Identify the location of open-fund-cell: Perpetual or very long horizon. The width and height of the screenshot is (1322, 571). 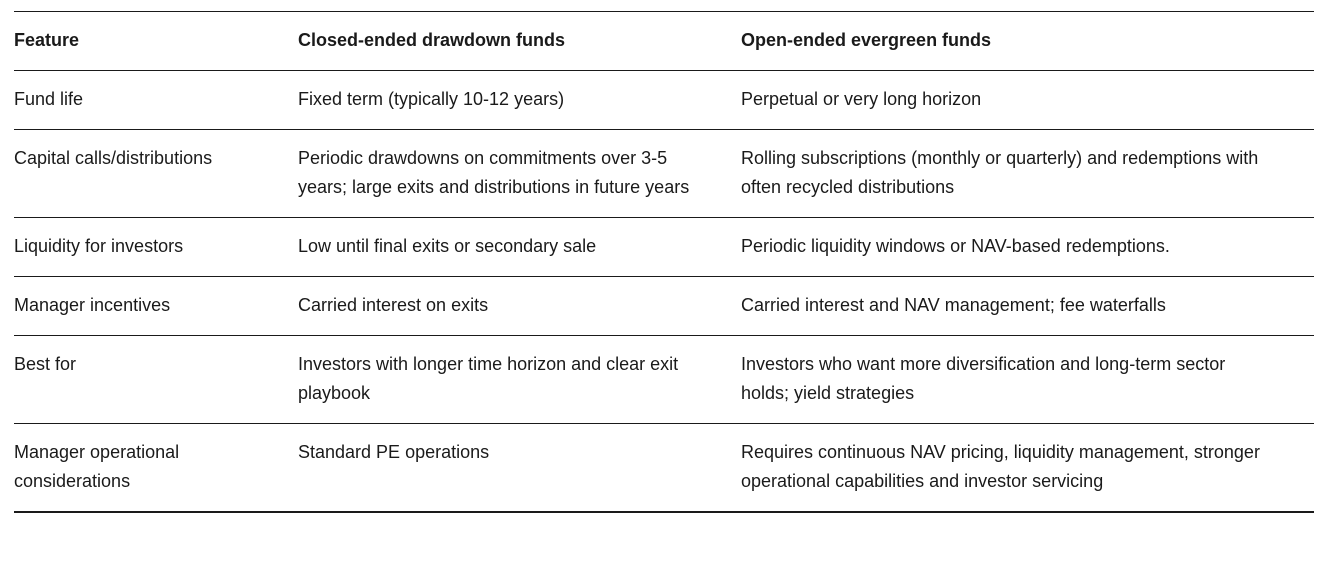
(1027, 100).